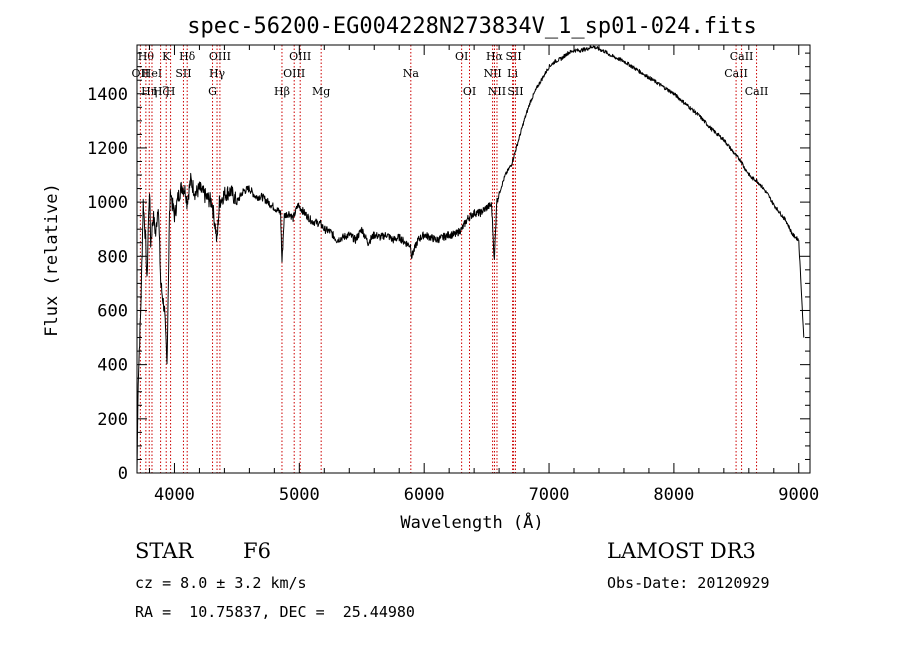  Describe the element at coordinates (107, 203) in the screenshot. I see `y-tick-label-5: 1000` at that location.